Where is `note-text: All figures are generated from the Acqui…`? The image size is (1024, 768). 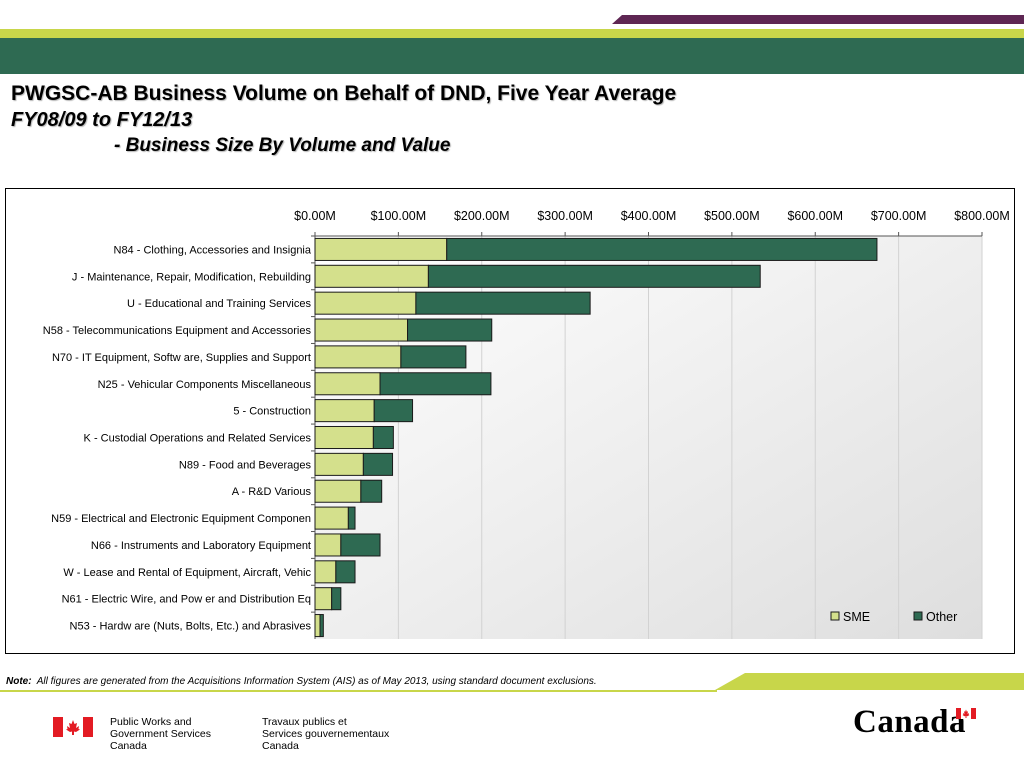
note-text: All figures are generated from the Acqui… is located at coordinates (316, 681).